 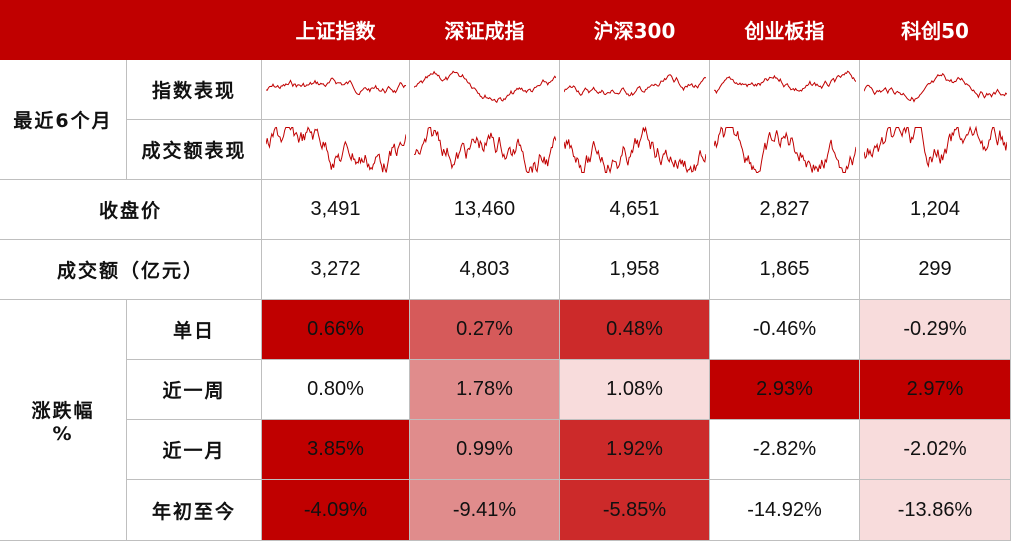 I want to click on change-cell: 2.93%, so click(x=785, y=390).